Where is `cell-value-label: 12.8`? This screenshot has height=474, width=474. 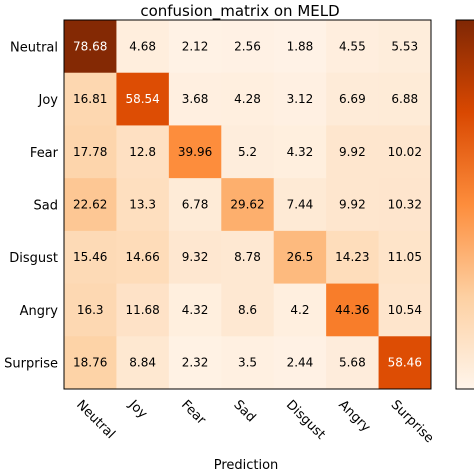
cell-value-label: 12.8 is located at coordinates (142, 152).